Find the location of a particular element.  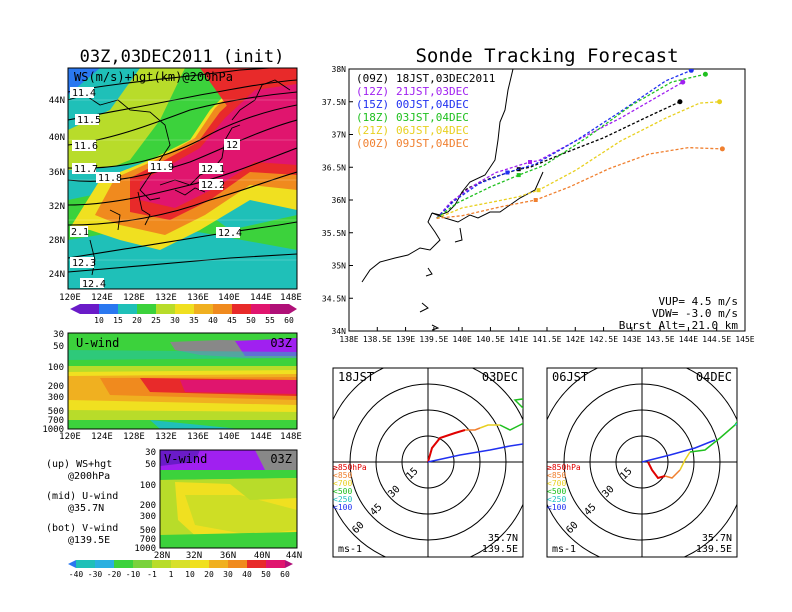

map-lon-tick: 124E is located at coordinates (102, 298).